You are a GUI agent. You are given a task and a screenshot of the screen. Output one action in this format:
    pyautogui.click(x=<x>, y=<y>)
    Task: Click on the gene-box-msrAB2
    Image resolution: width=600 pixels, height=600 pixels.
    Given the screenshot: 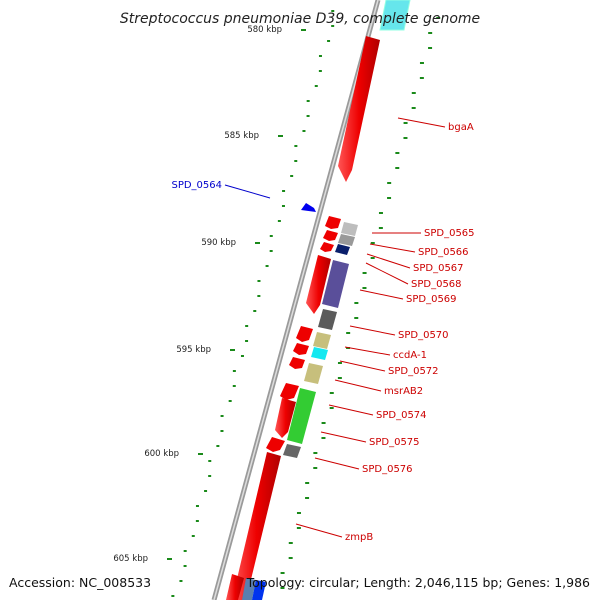 What is the action you would take?
    pyautogui.click(x=313, y=373)
    